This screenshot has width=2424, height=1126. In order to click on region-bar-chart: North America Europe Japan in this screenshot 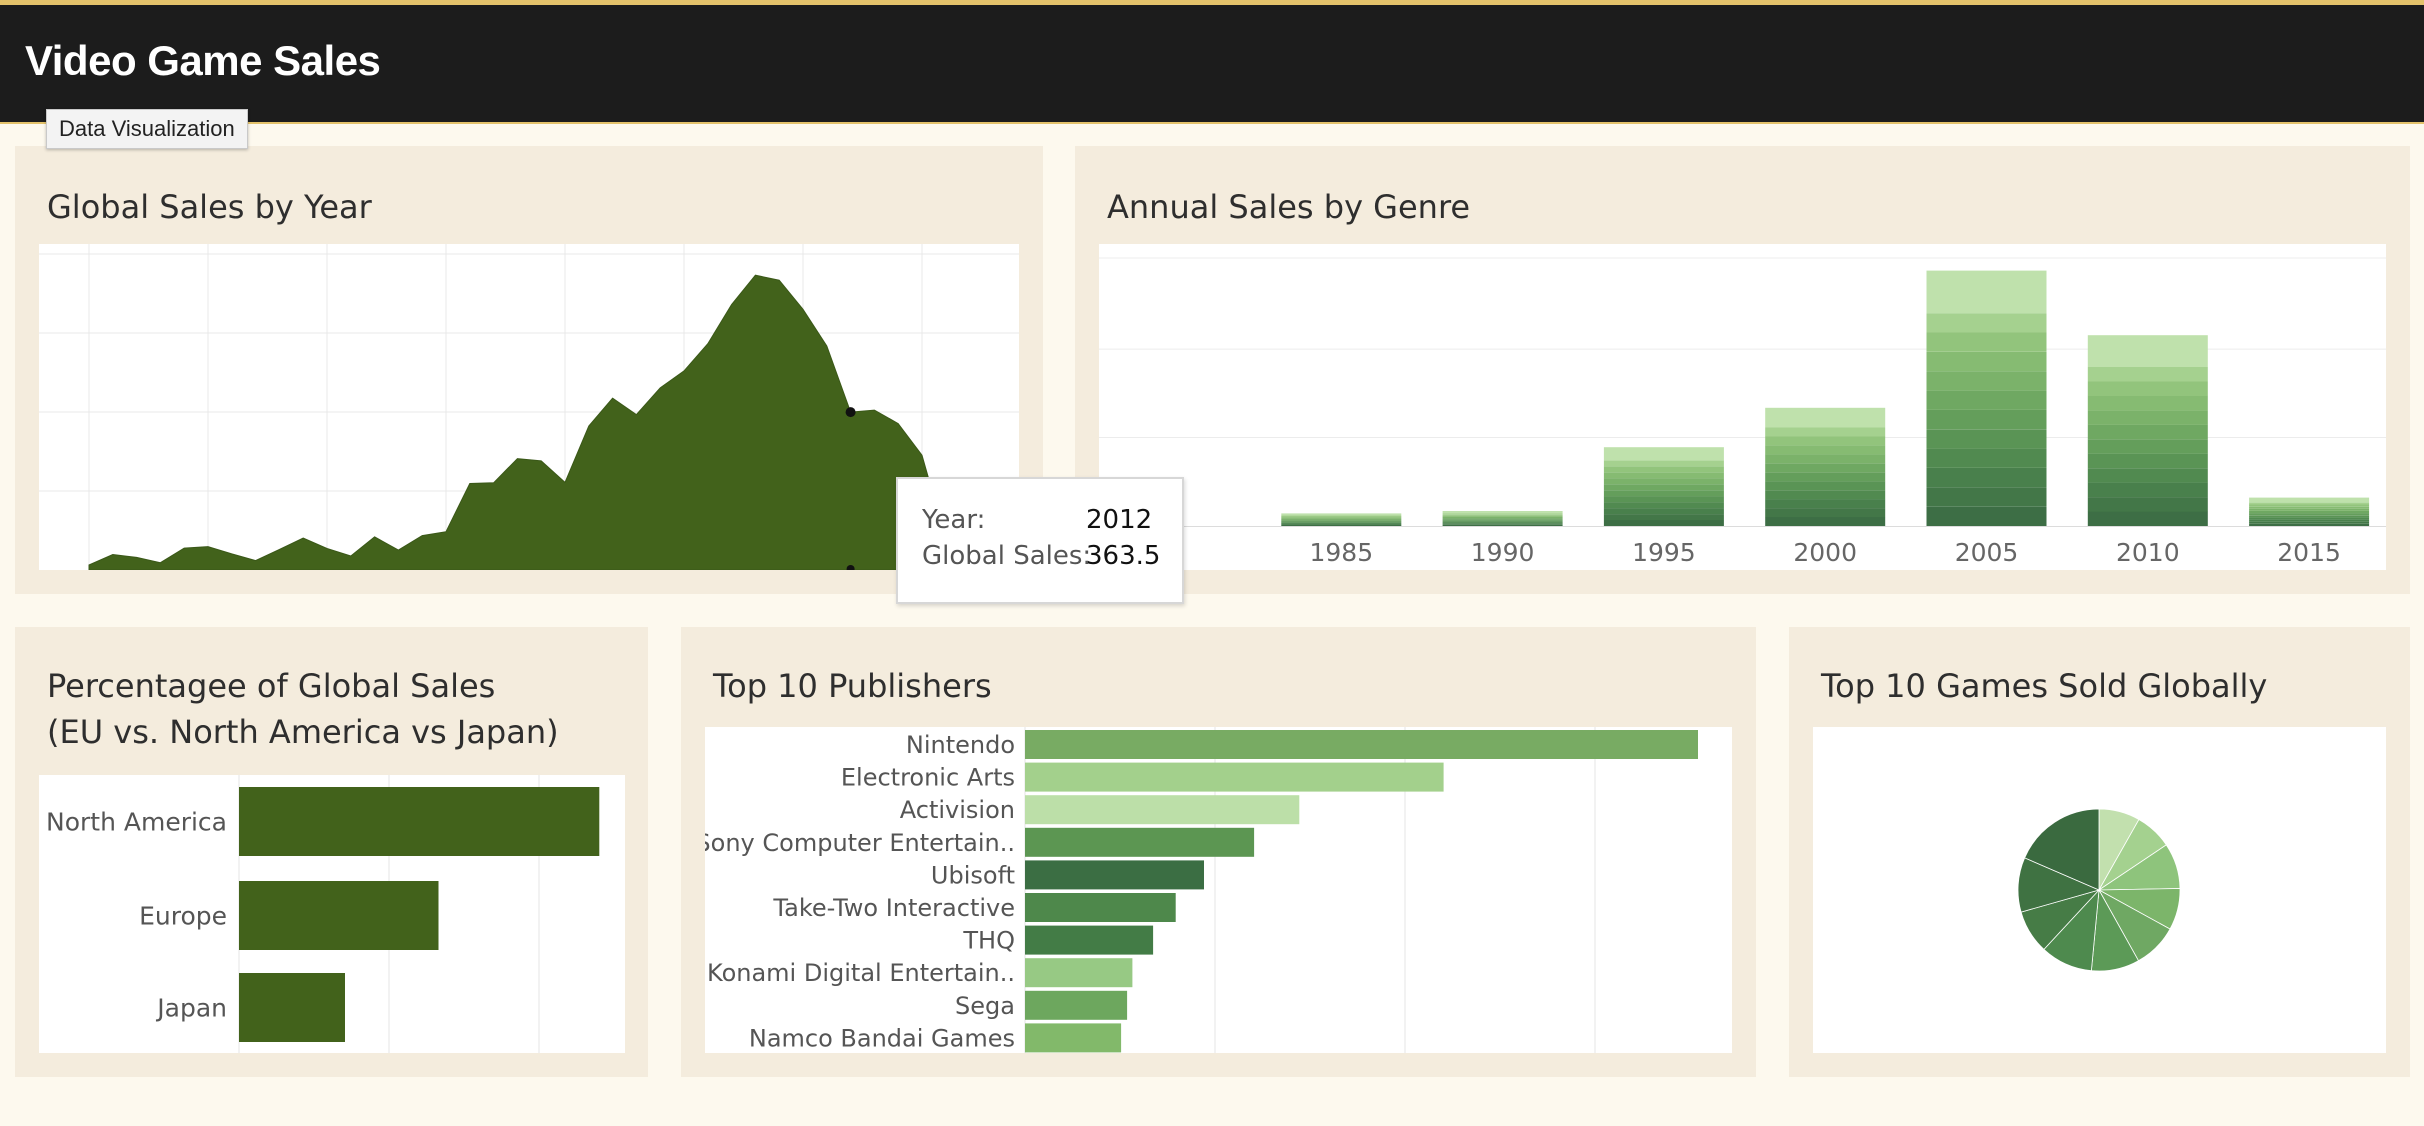, I will do `click(332, 914)`.